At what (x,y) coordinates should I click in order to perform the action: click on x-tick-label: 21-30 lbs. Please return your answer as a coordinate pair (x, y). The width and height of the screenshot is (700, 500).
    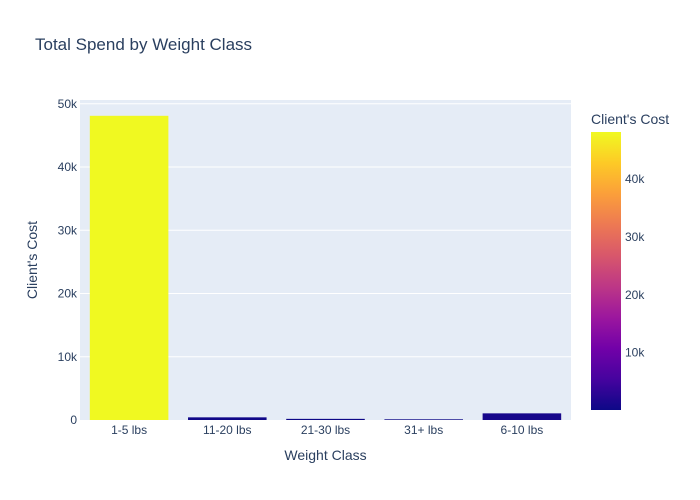
    Looking at the image, I should click on (325, 430).